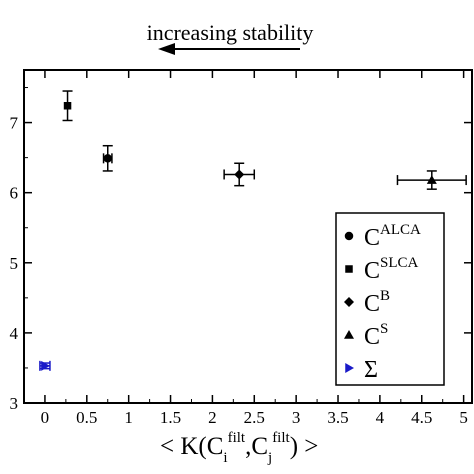 The width and height of the screenshot is (474, 474). What do you see at coordinates (237, 438) in the screenshot?
I see `x-axis-title-filt1: filt` at bounding box center [237, 438].